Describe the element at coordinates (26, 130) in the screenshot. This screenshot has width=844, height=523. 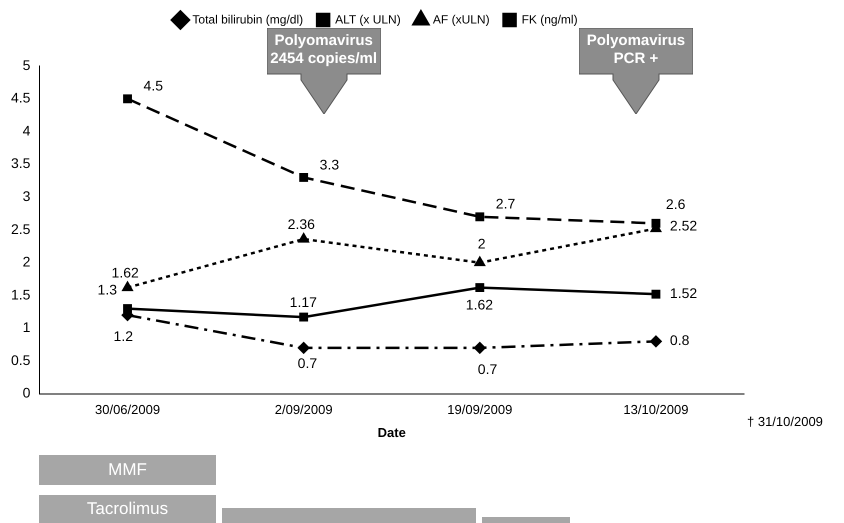
I see `y-tick-label: 4` at that location.